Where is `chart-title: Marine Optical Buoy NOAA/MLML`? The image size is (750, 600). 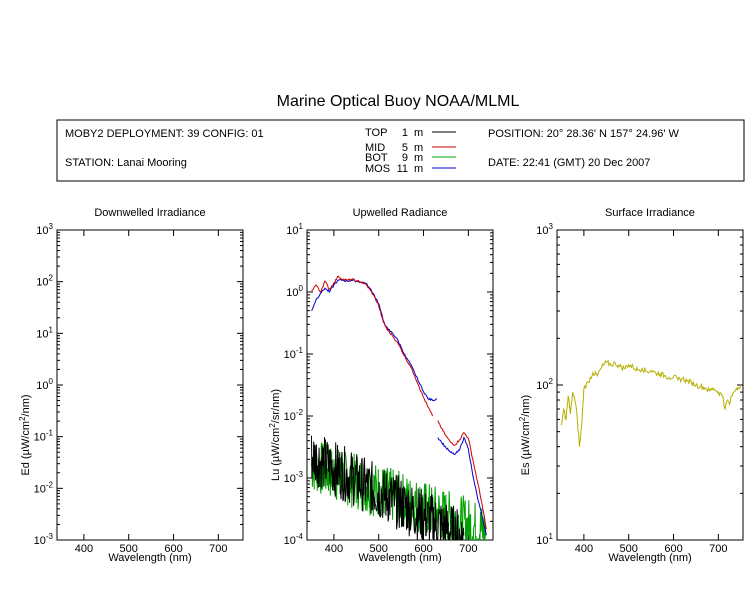 chart-title: Marine Optical Buoy NOAA/MLML is located at coordinates (398, 101).